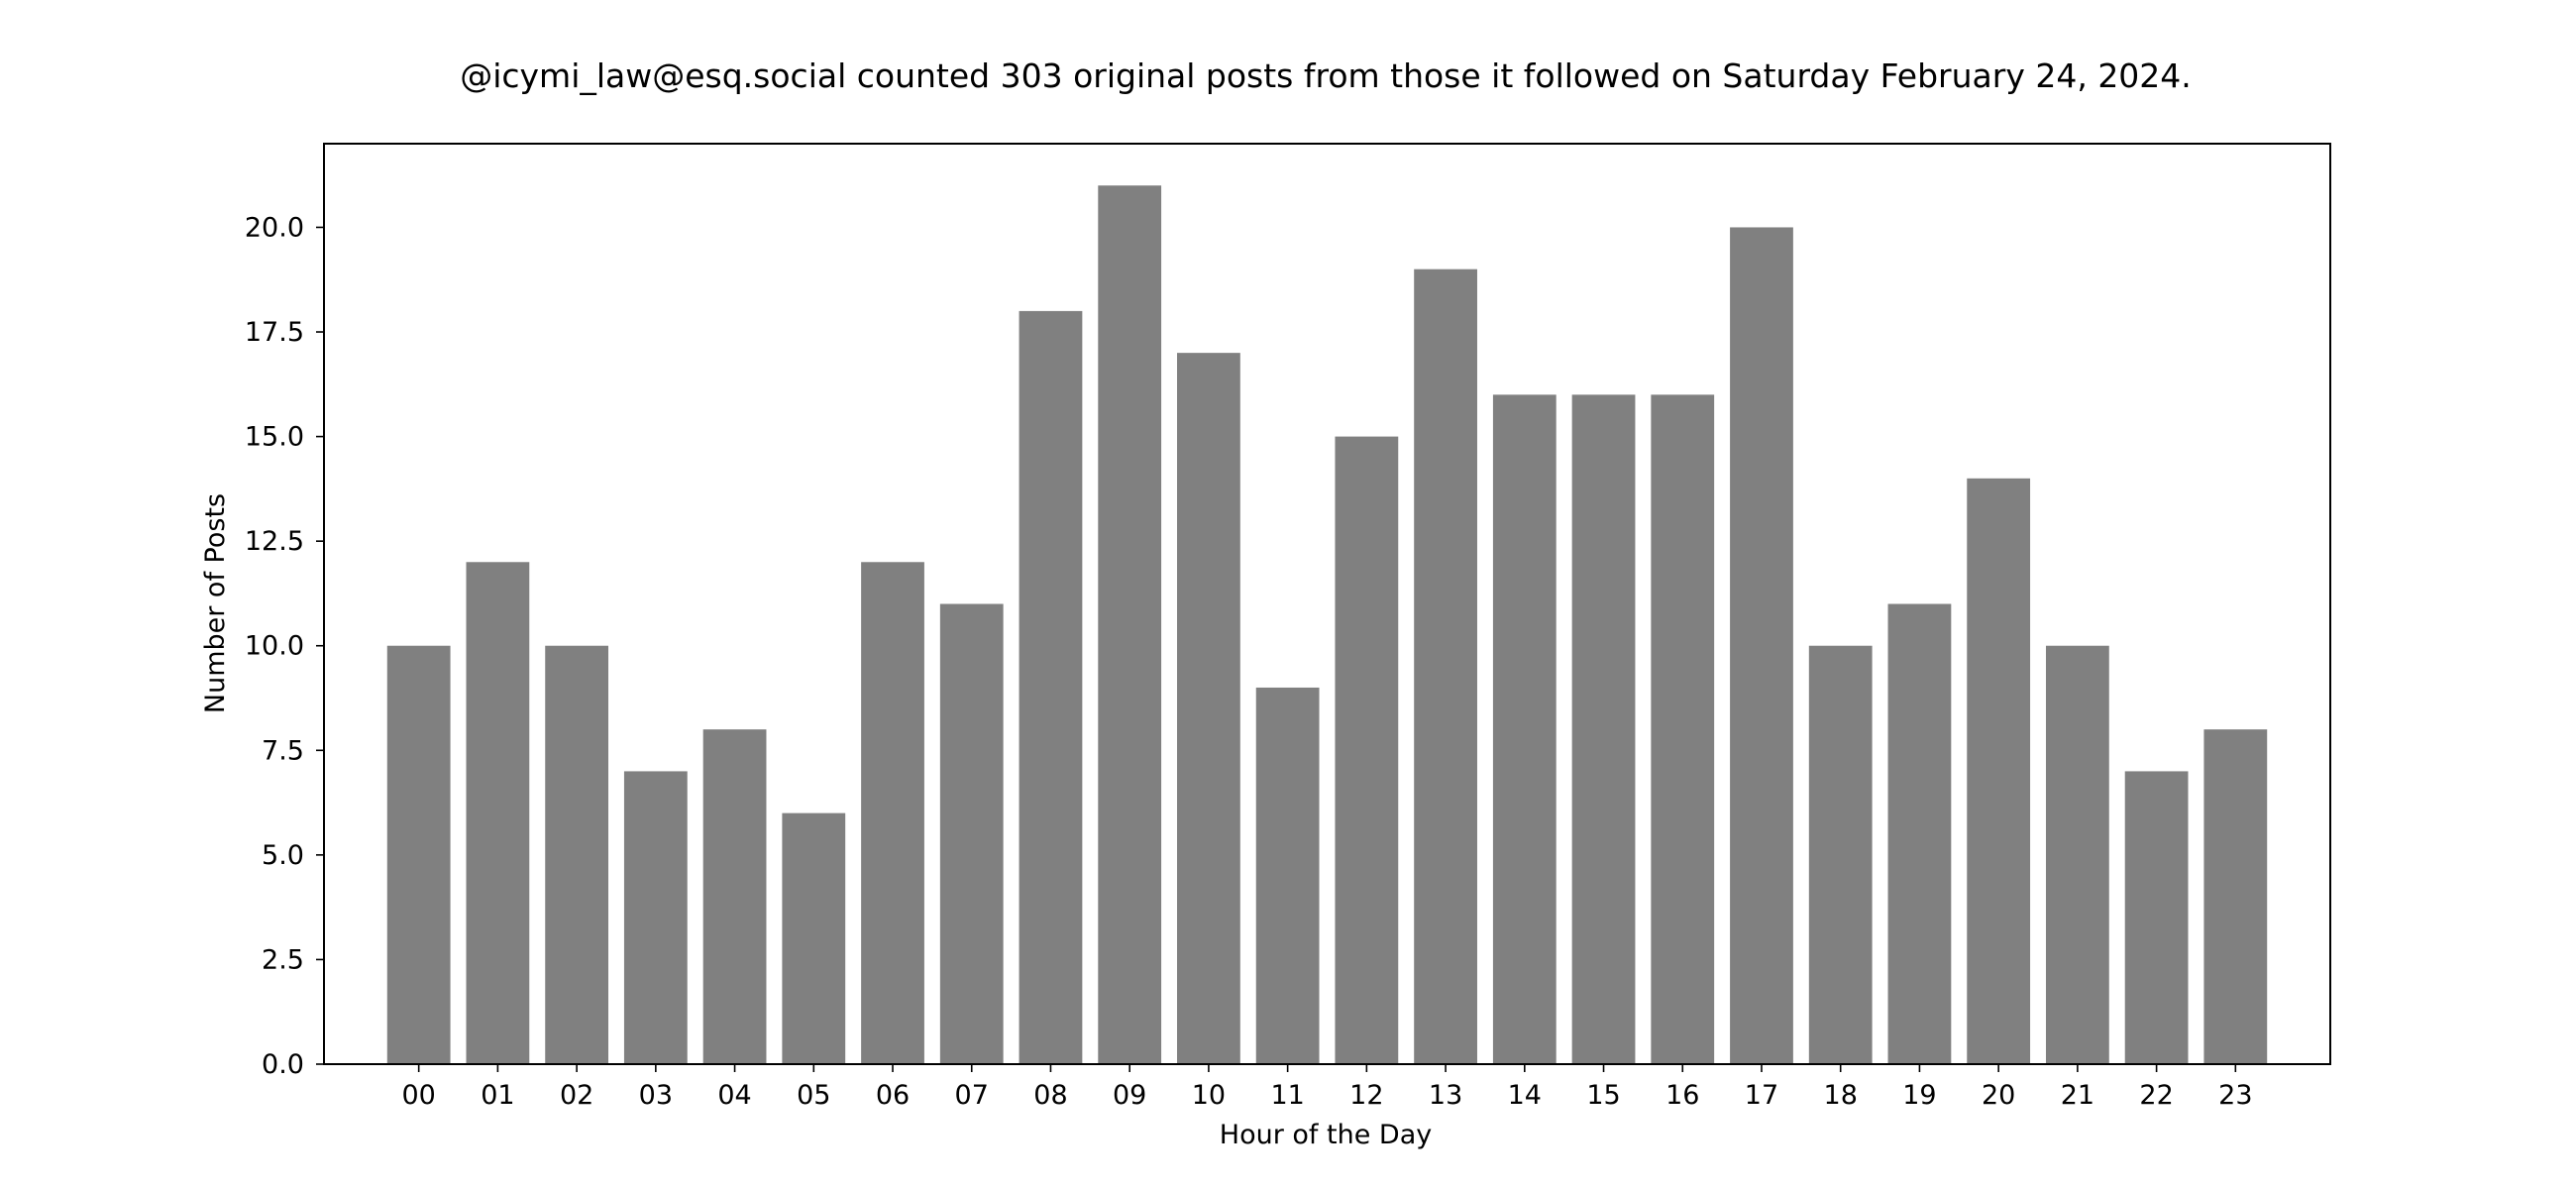  What do you see at coordinates (215, 603) in the screenshot?
I see `y-axis-label: Number of Posts` at bounding box center [215, 603].